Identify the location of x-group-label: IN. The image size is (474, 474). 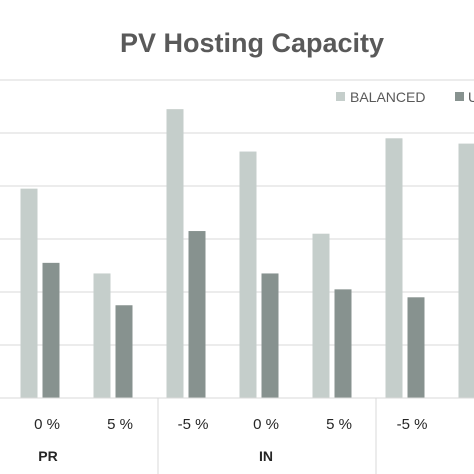
(266, 456).